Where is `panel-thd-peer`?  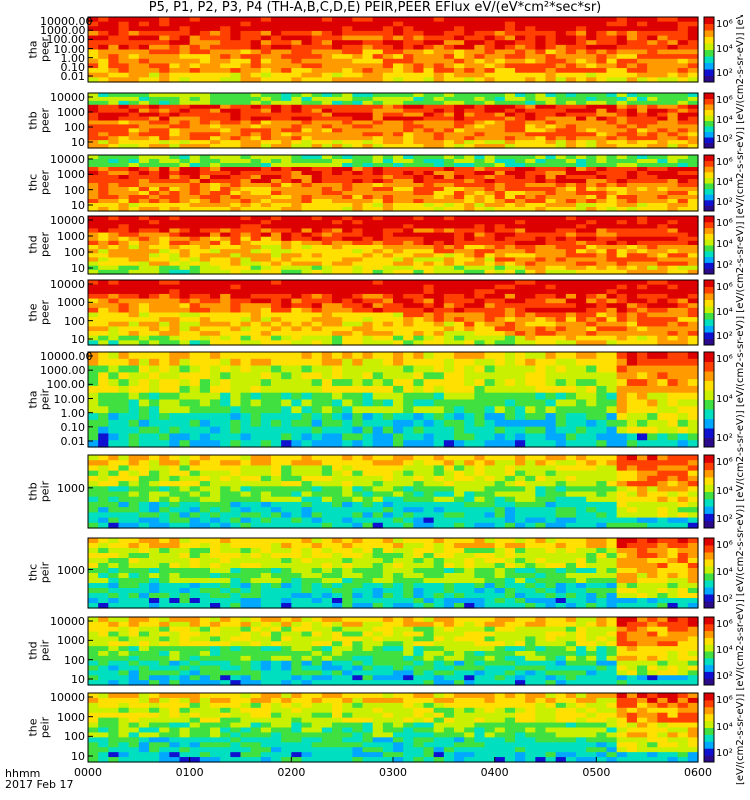 panel-thd-peer is located at coordinates (401, 245).